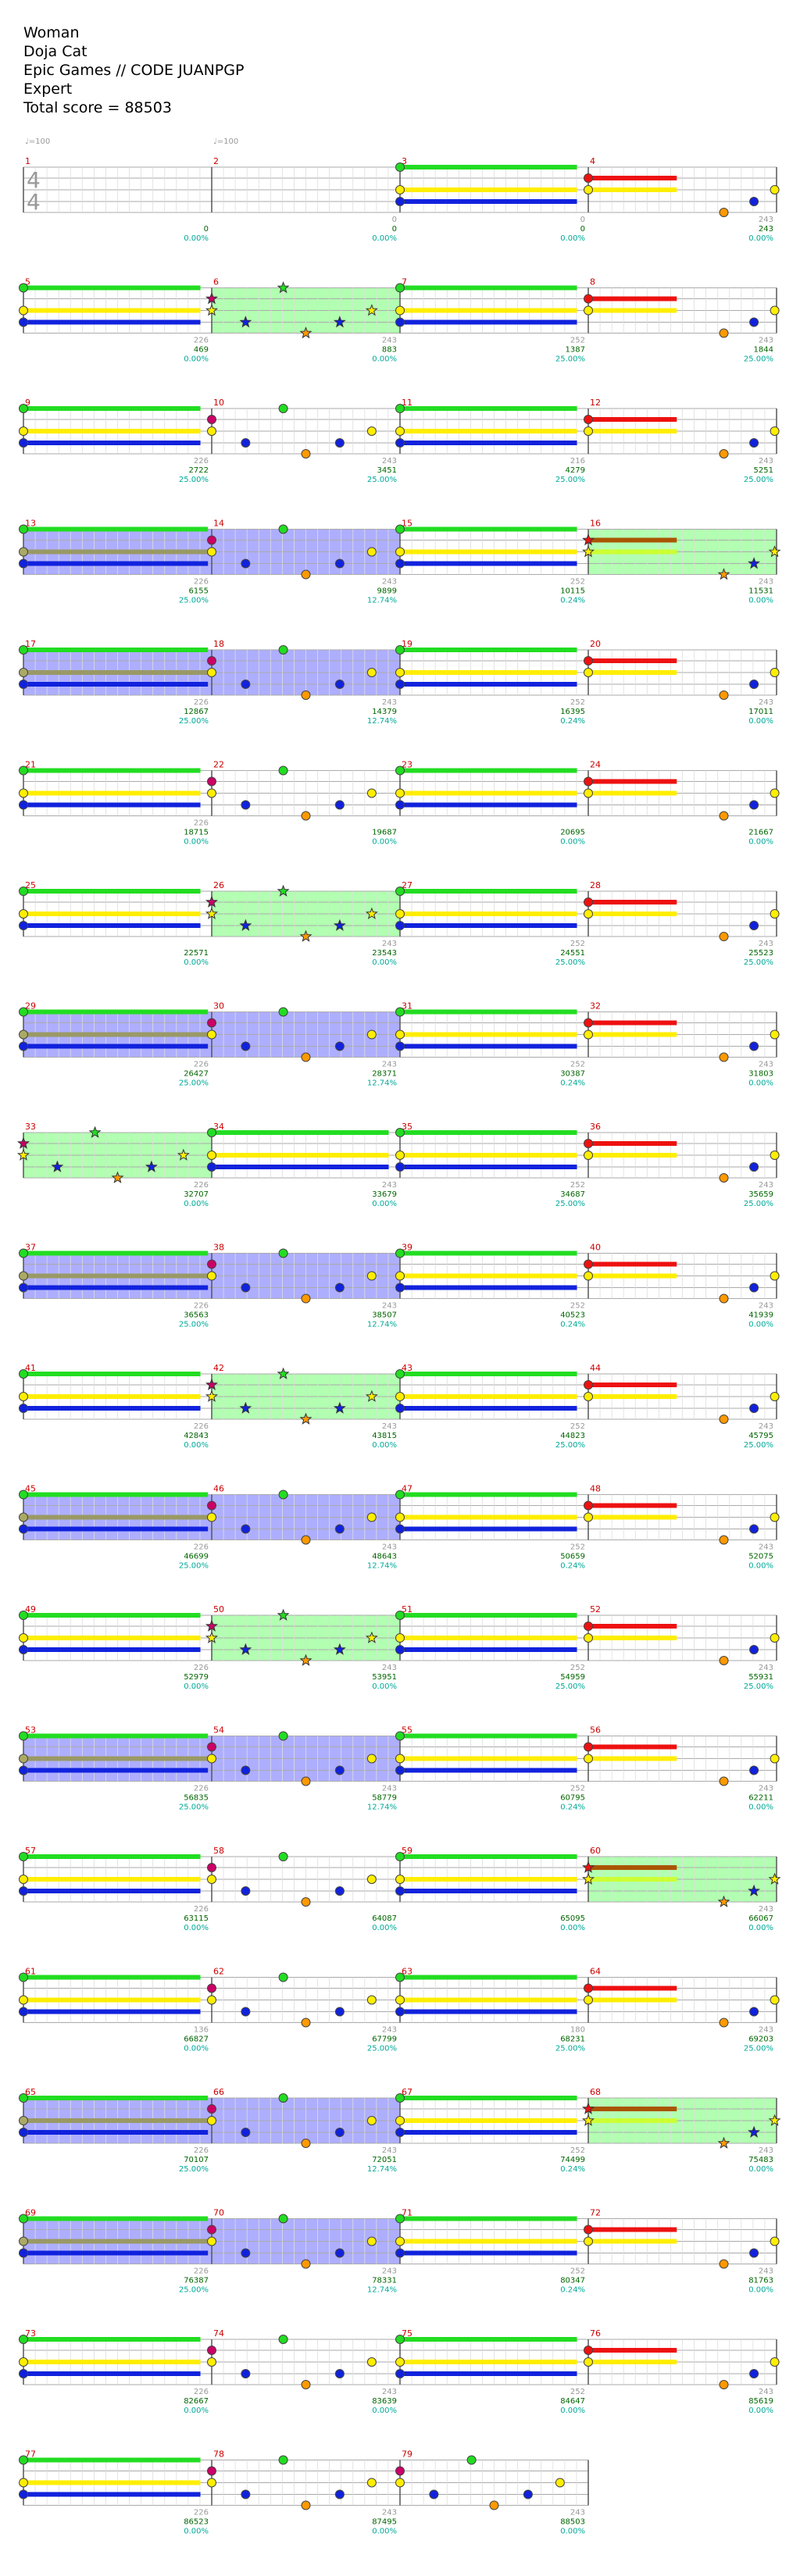 Image resolution: width=800 pixels, height=2576 pixels. What do you see at coordinates (30, 1006) in the screenshot?
I see `measure-number: 29` at bounding box center [30, 1006].